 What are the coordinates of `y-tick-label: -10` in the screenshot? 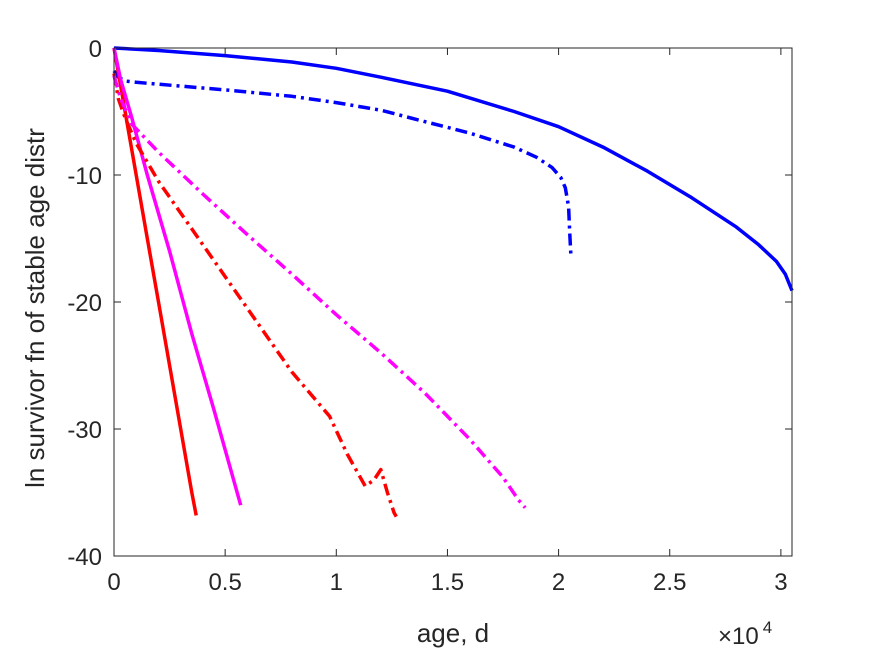 It's located at (84, 176).